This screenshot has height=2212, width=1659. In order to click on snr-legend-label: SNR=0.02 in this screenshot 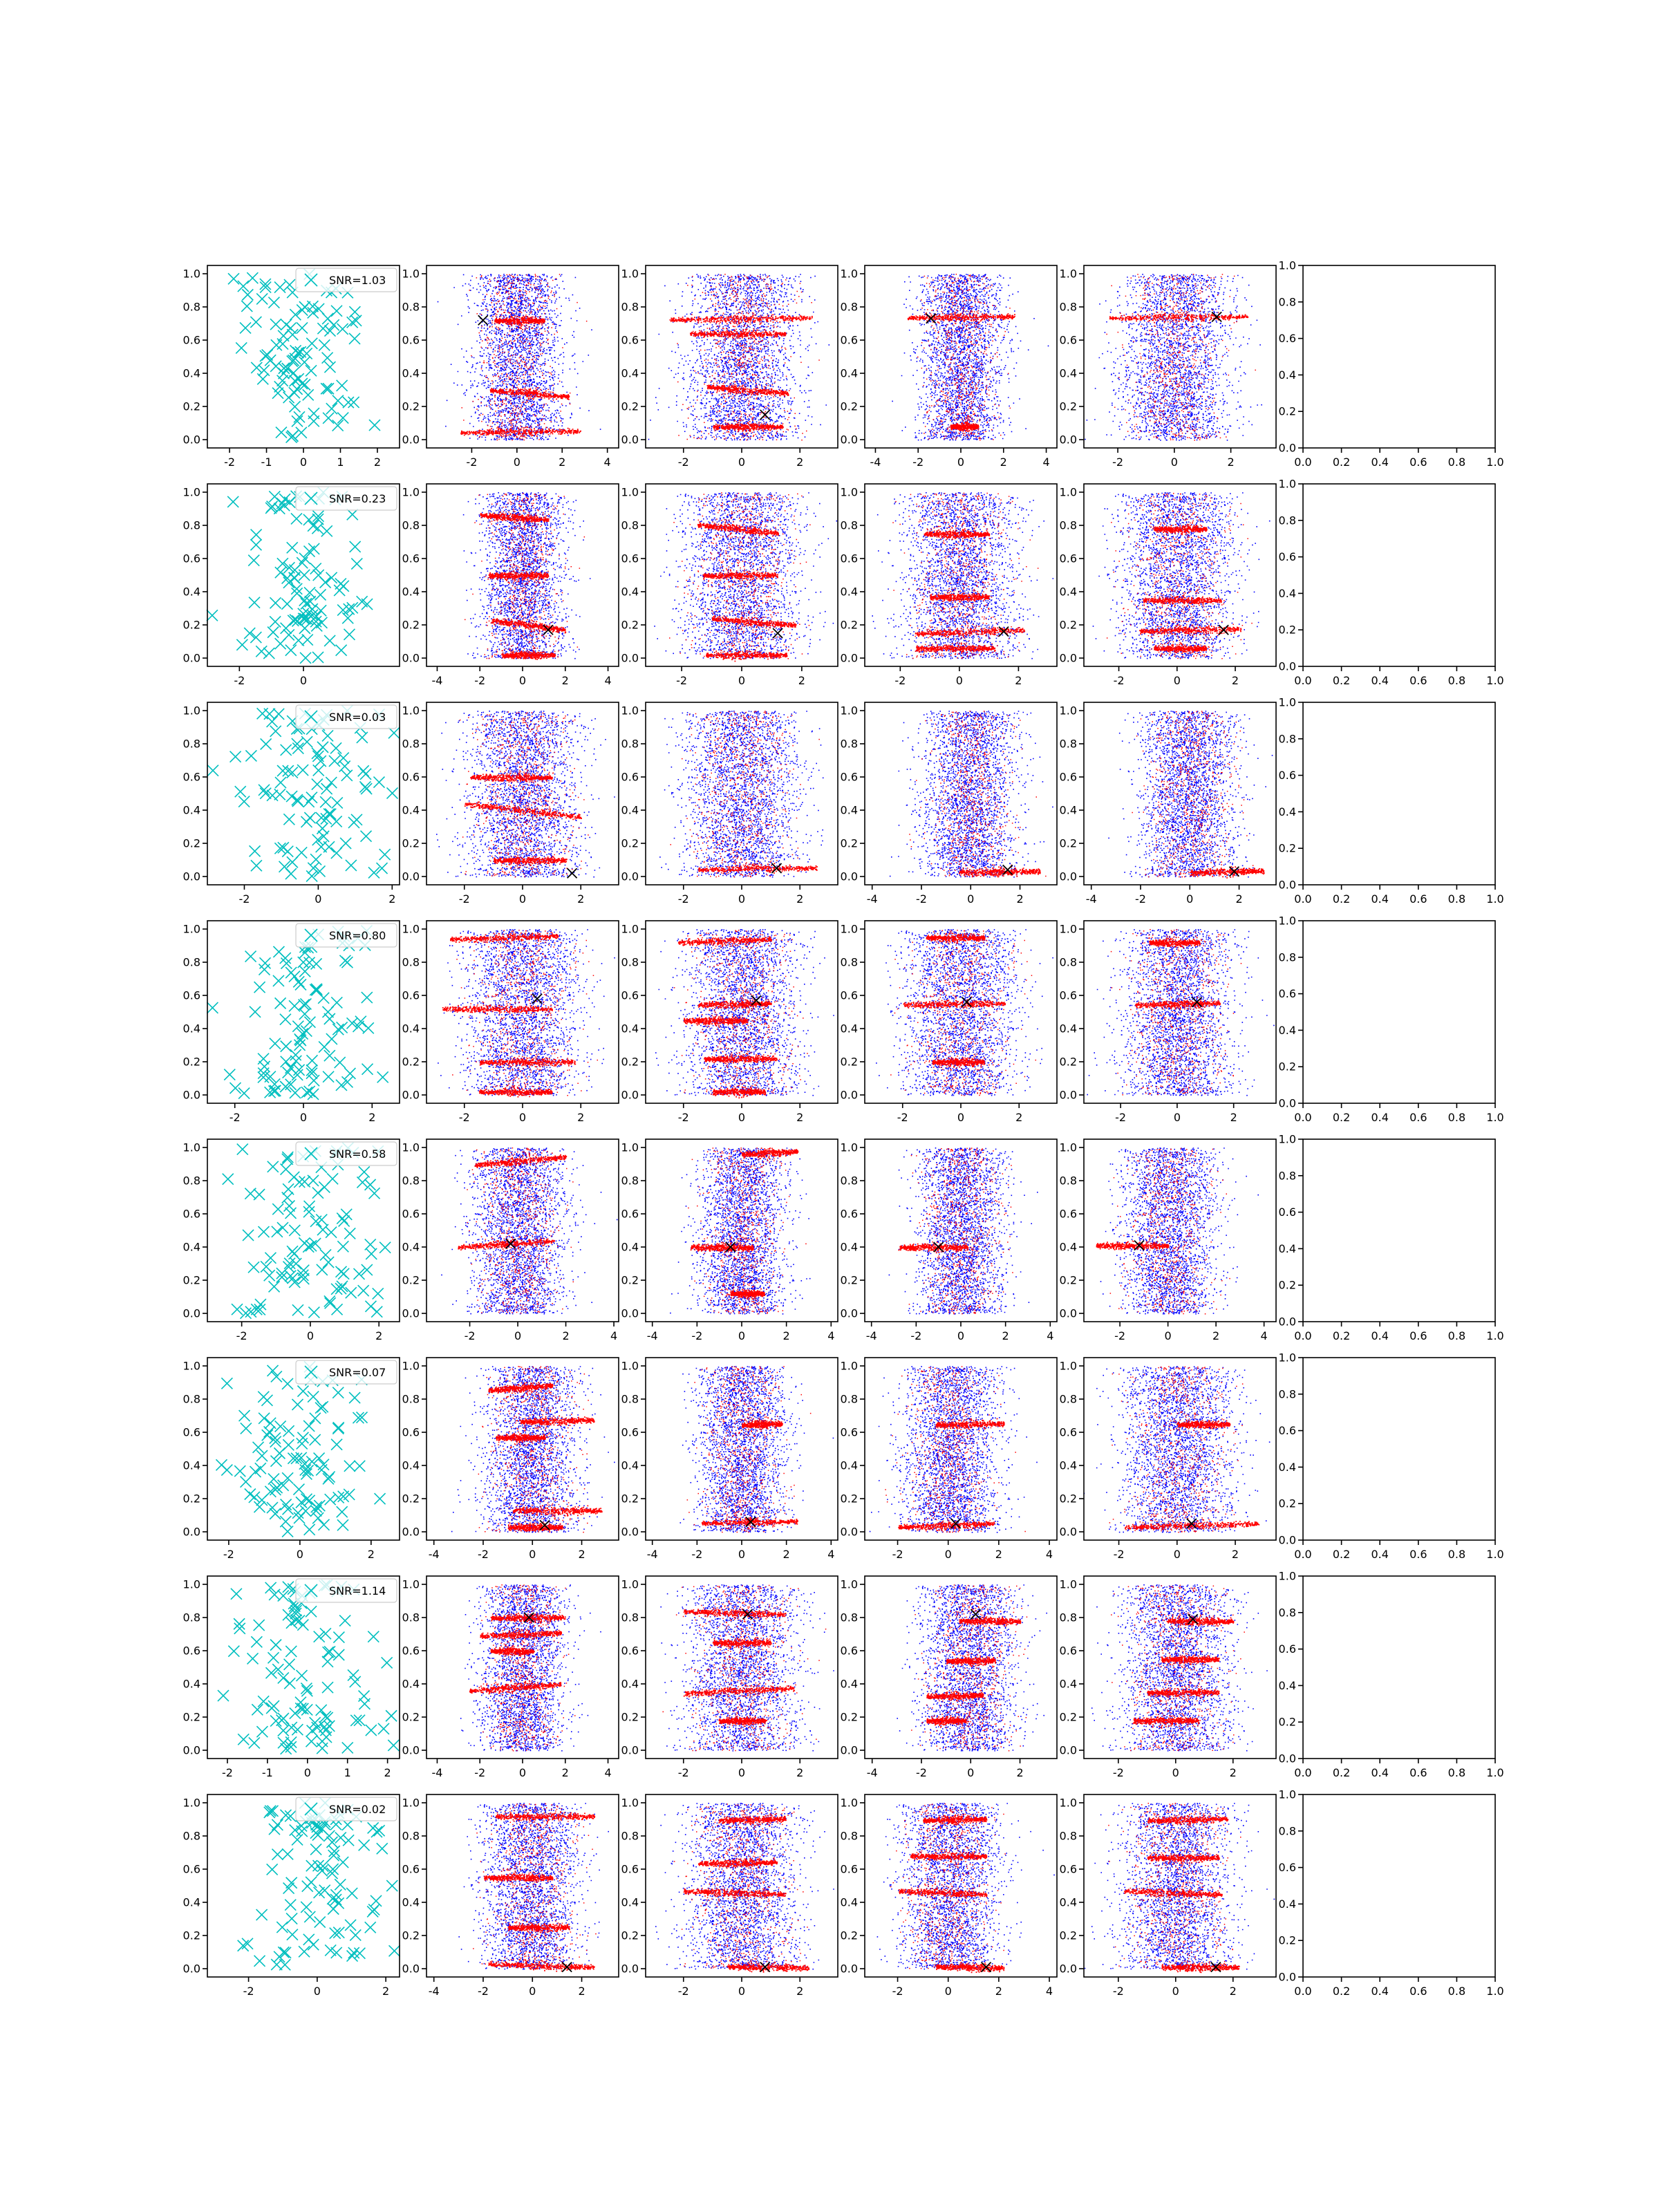, I will do `click(357, 1810)`.